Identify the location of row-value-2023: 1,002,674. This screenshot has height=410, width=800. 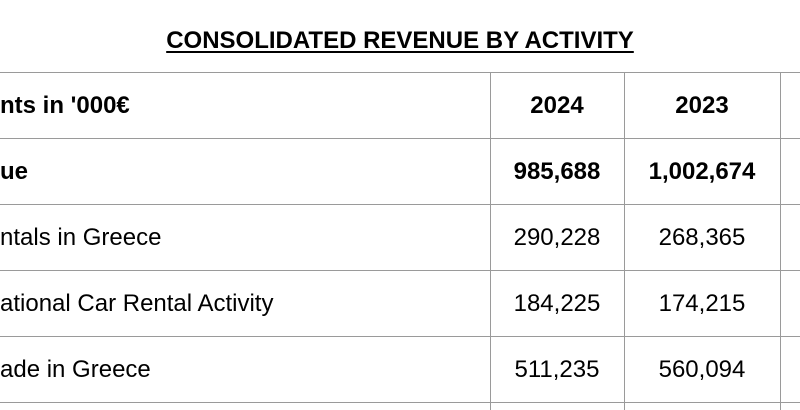
(702, 171).